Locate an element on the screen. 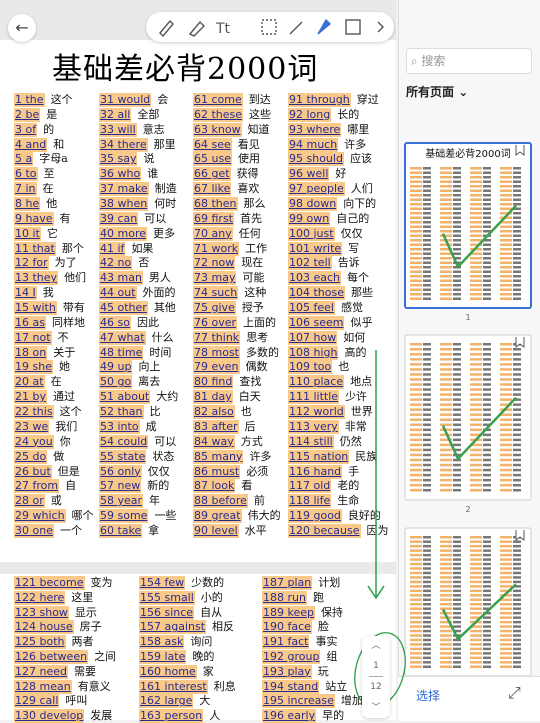 Image resolution: width=540 pixels, height=723 pixels. word: 103 each is located at coordinates (315, 278).